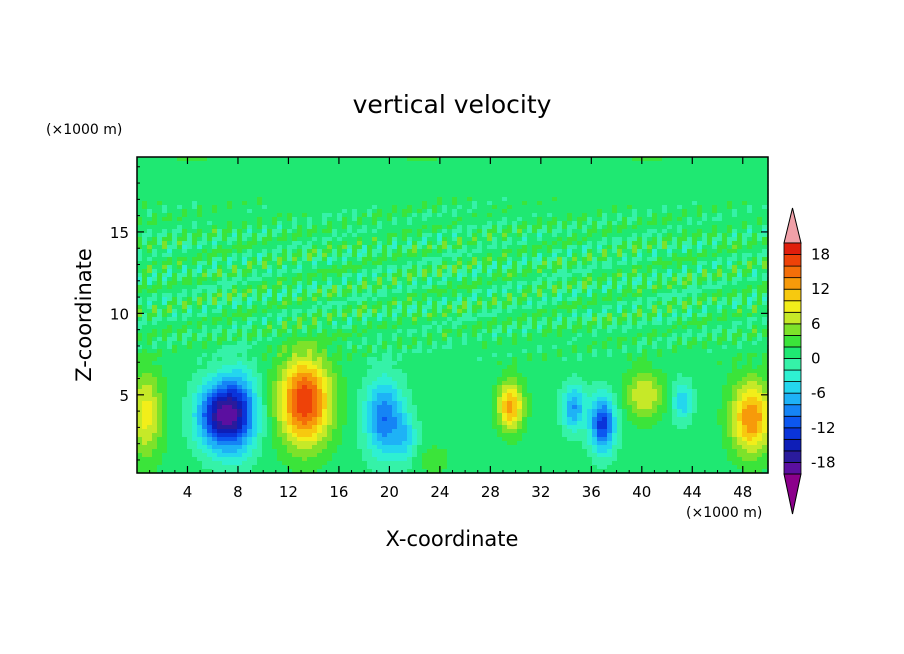 The width and height of the screenshot is (904, 654). I want to click on colorbar: 18 12 6 0 -6 -12 -18, so click(809, 361).